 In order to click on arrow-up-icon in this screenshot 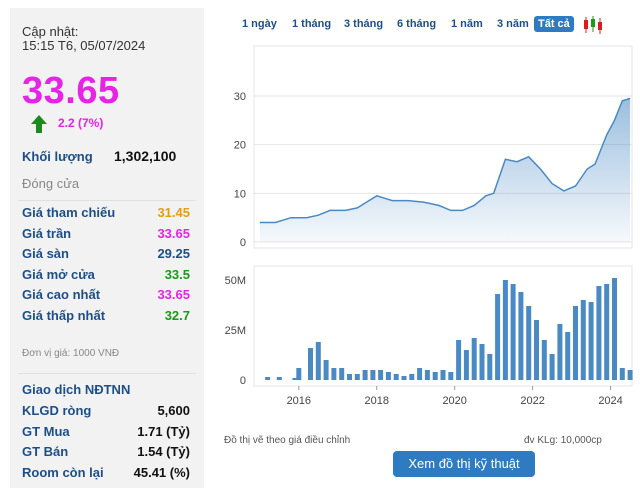, I will do `click(39, 124)`.